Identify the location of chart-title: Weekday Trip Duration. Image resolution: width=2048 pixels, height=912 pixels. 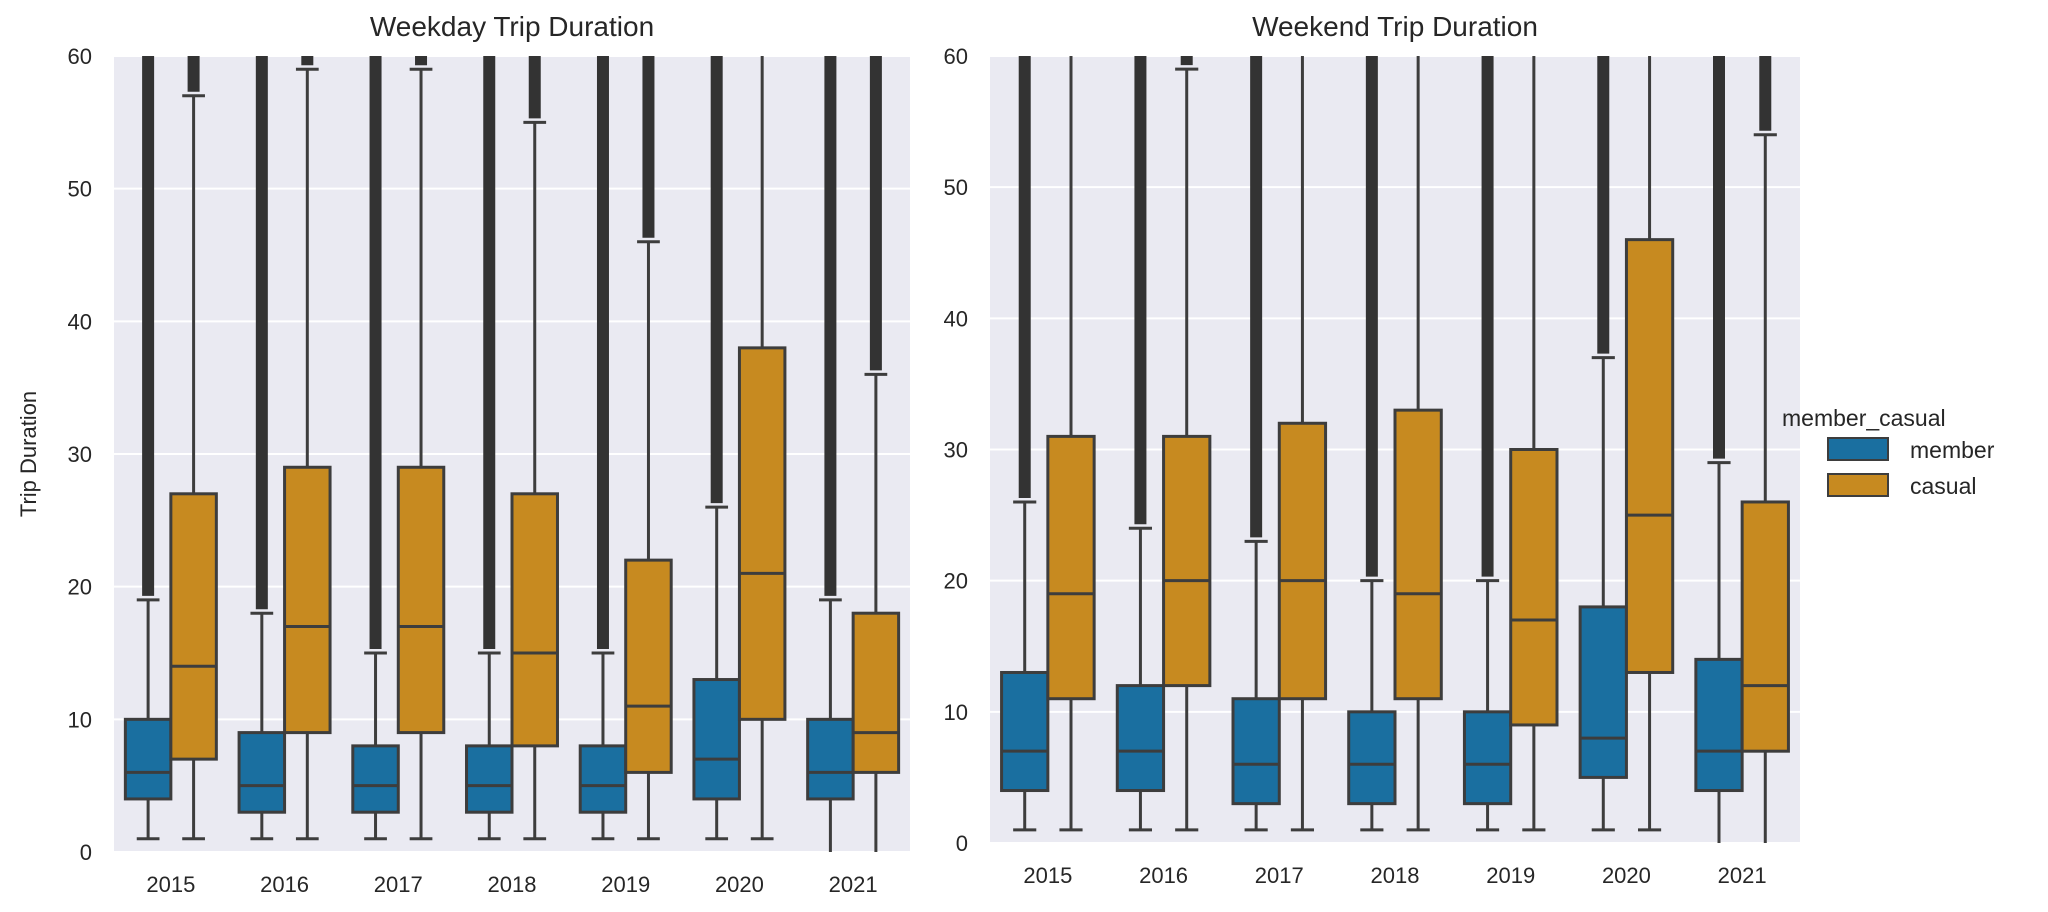
(512, 26).